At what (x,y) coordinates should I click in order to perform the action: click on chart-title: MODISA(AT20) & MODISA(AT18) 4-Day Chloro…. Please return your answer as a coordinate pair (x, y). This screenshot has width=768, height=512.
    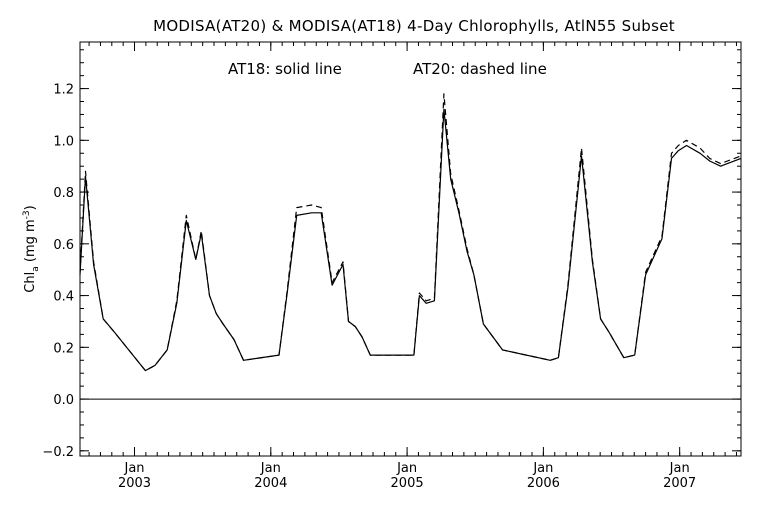
    Looking at the image, I should click on (414, 26).